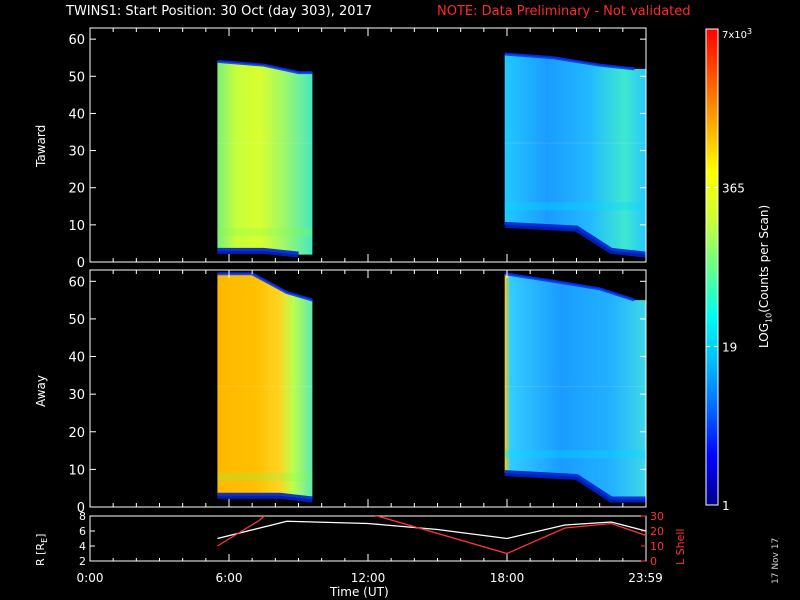 This screenshot has height=600, width=800. Describe the element at coordinates (82, 546) in the screenshot. I see `ytick-label-left: 4` at that location.